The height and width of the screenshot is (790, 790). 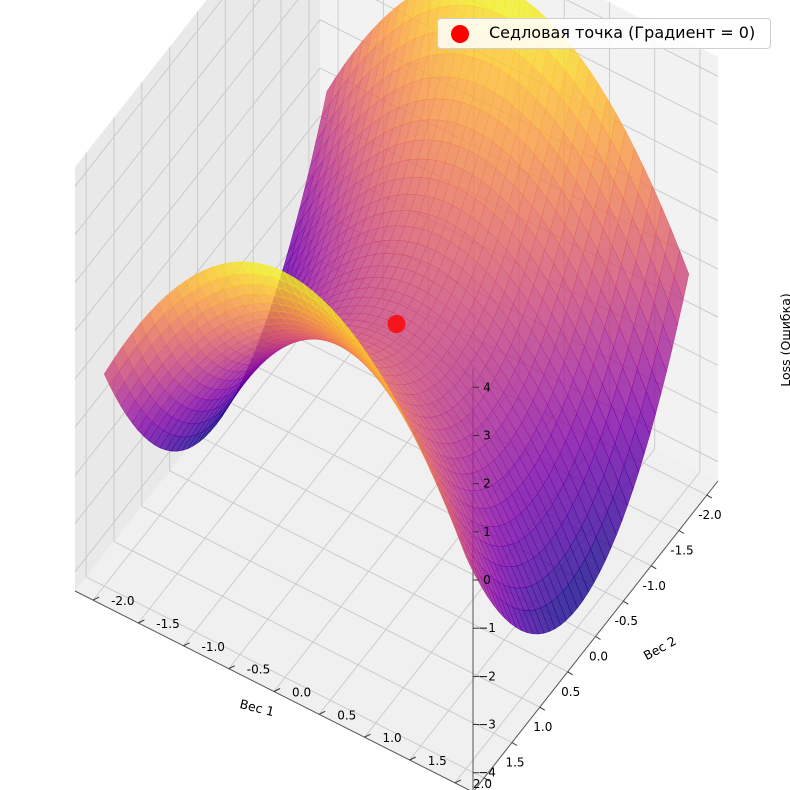 I want to click on z-tick-label: 0, so click(x=487, y=580).